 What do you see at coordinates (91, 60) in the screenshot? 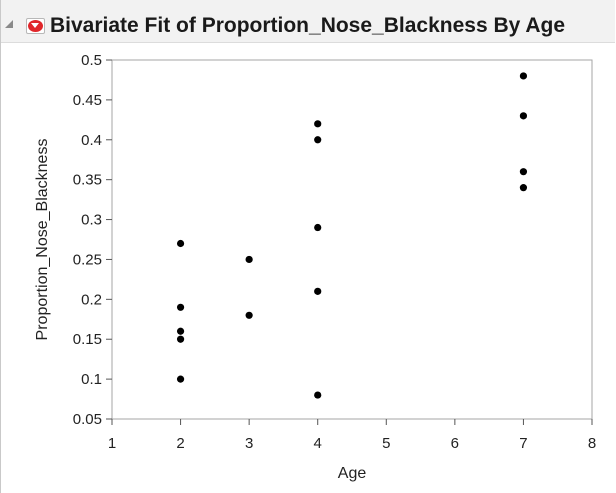
I see `y-tick-label: 0.5` at bounding box center [91, 60].